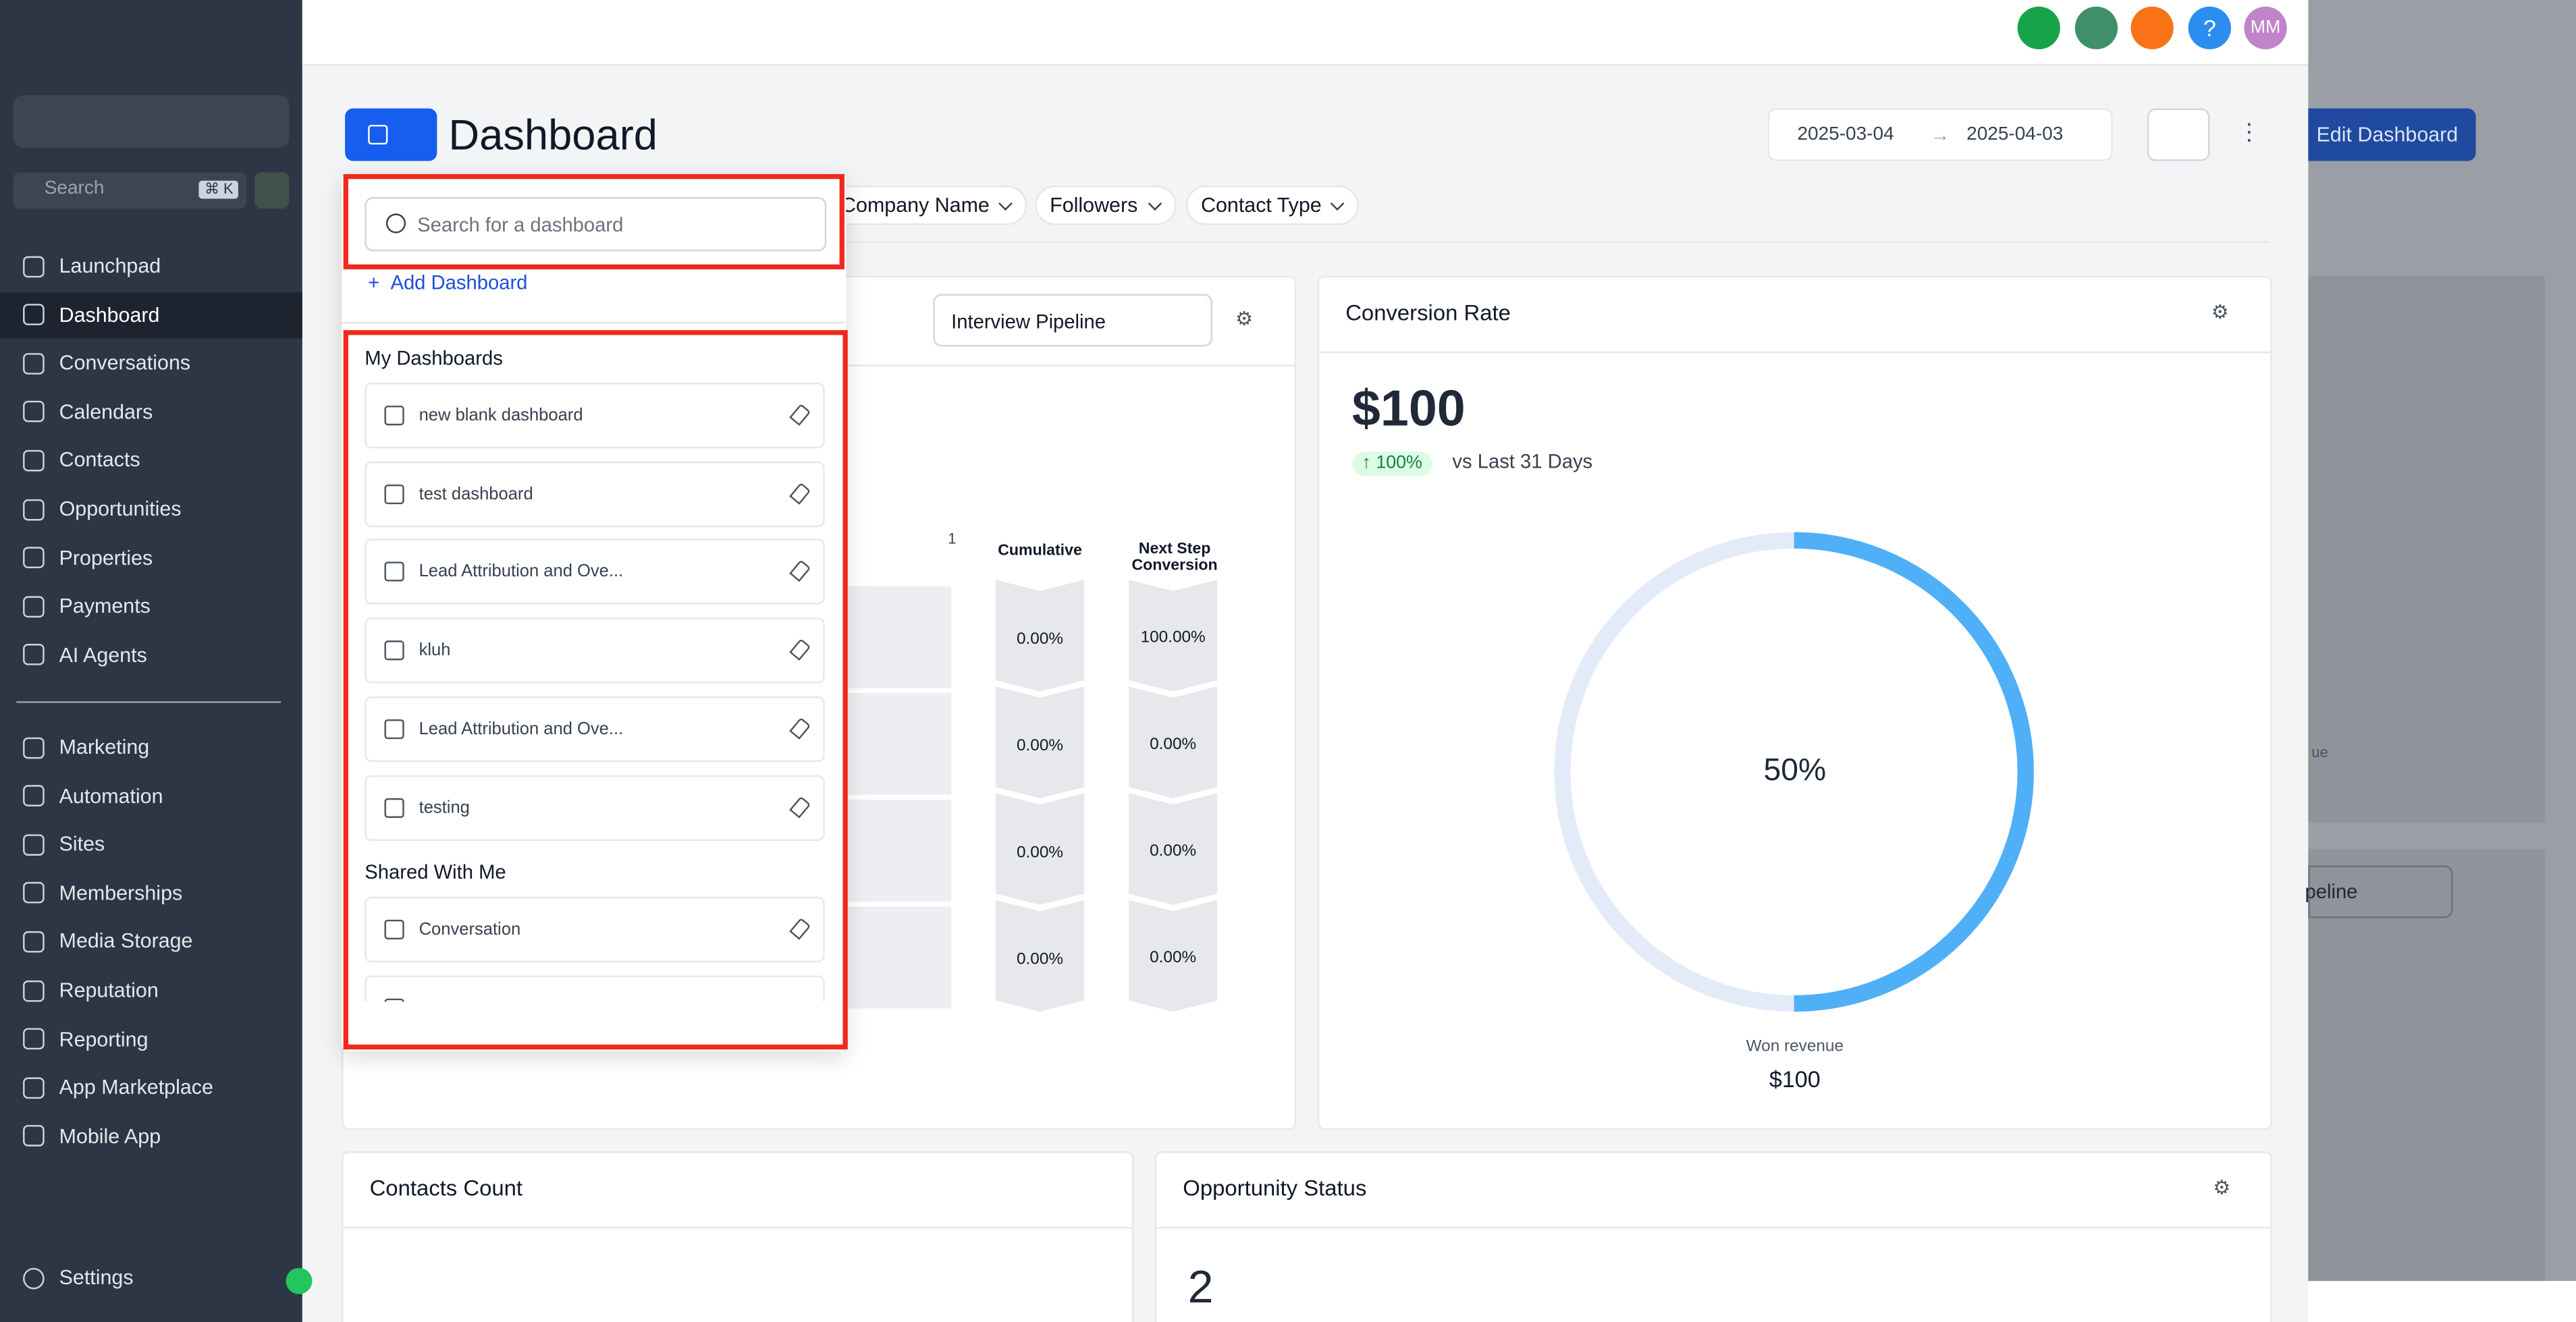  I want to click on filter-button: Followers, so click(1105, 205).